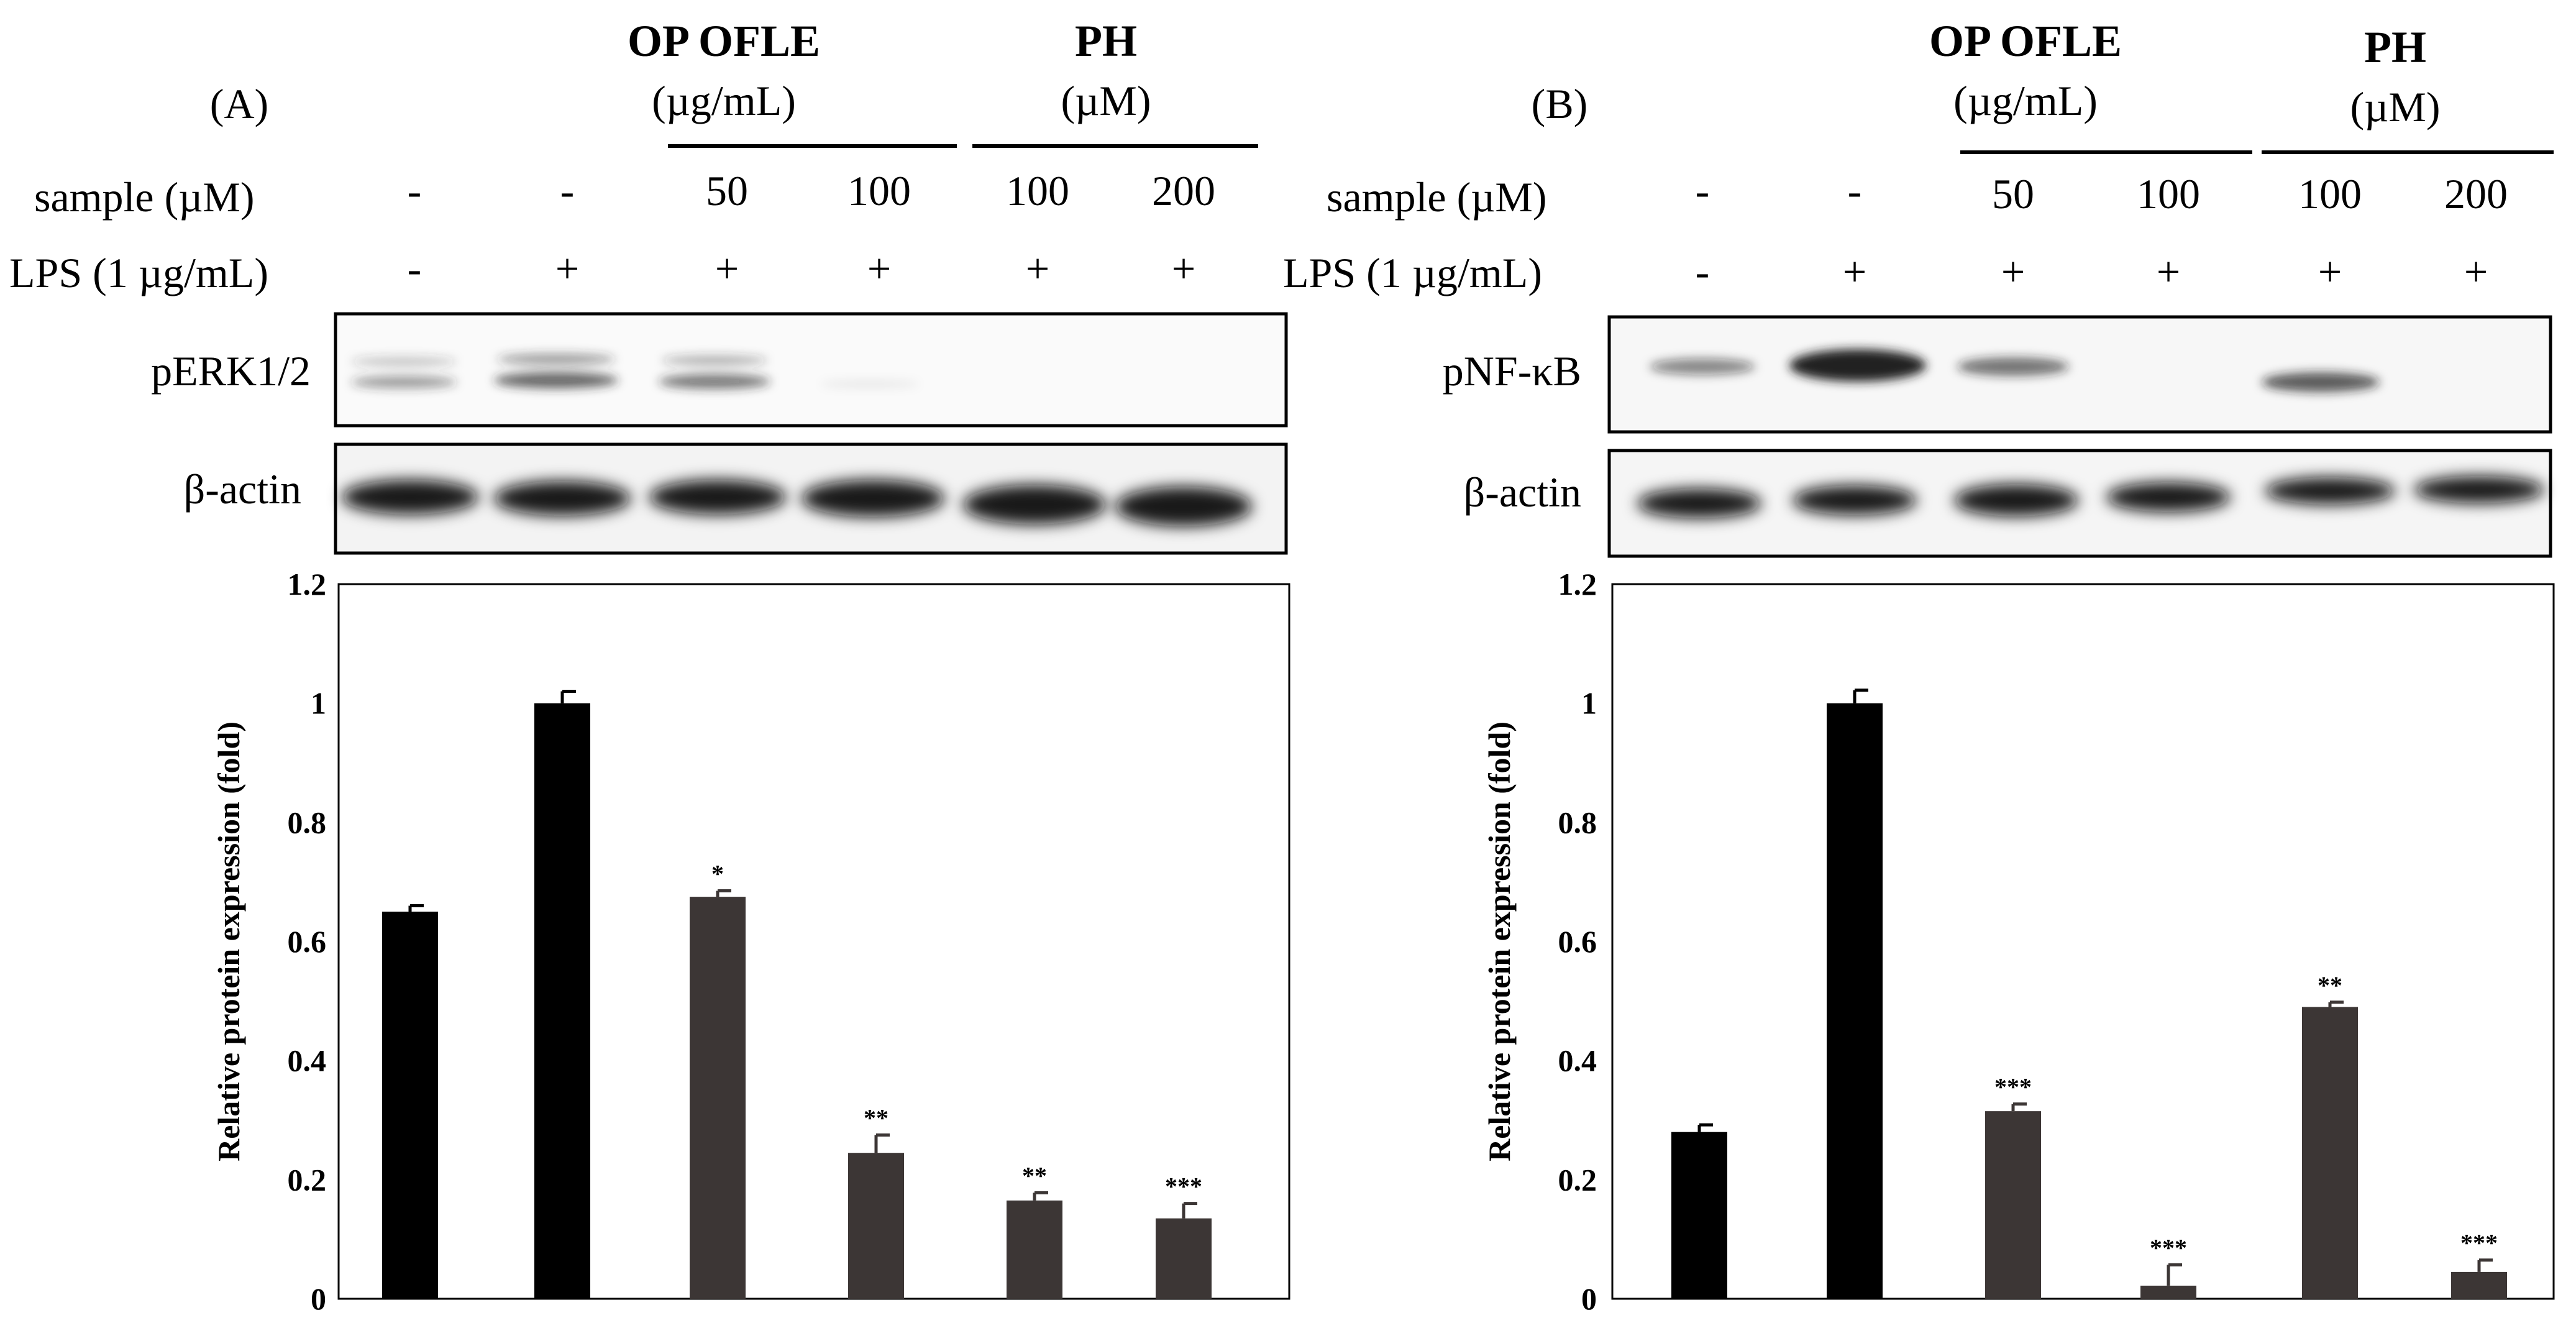 Image resolution: width=2576 pixels, height=1323 pixels. What do you see at coordinates (811, 370) in the screenshot?
I see `panel-a-target-blot` at bounding box center [811, 370].